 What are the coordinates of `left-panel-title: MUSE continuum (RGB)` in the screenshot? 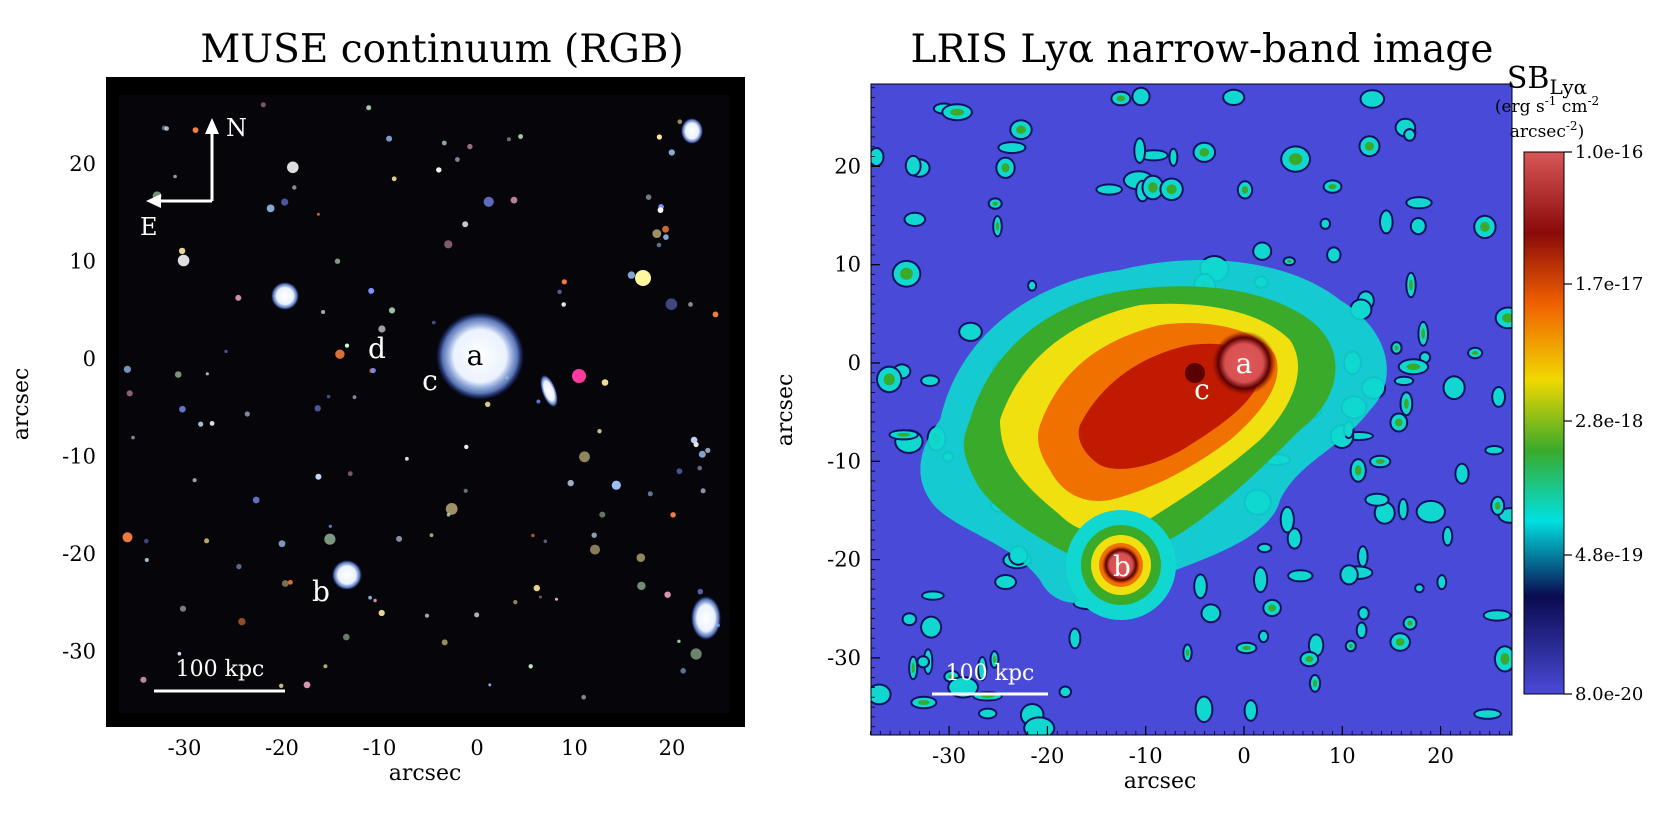 It's located at (441, 49).